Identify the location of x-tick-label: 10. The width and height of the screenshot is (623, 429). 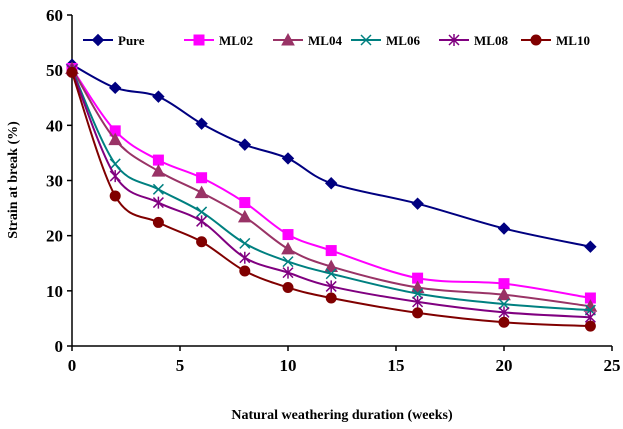
(288, 365).